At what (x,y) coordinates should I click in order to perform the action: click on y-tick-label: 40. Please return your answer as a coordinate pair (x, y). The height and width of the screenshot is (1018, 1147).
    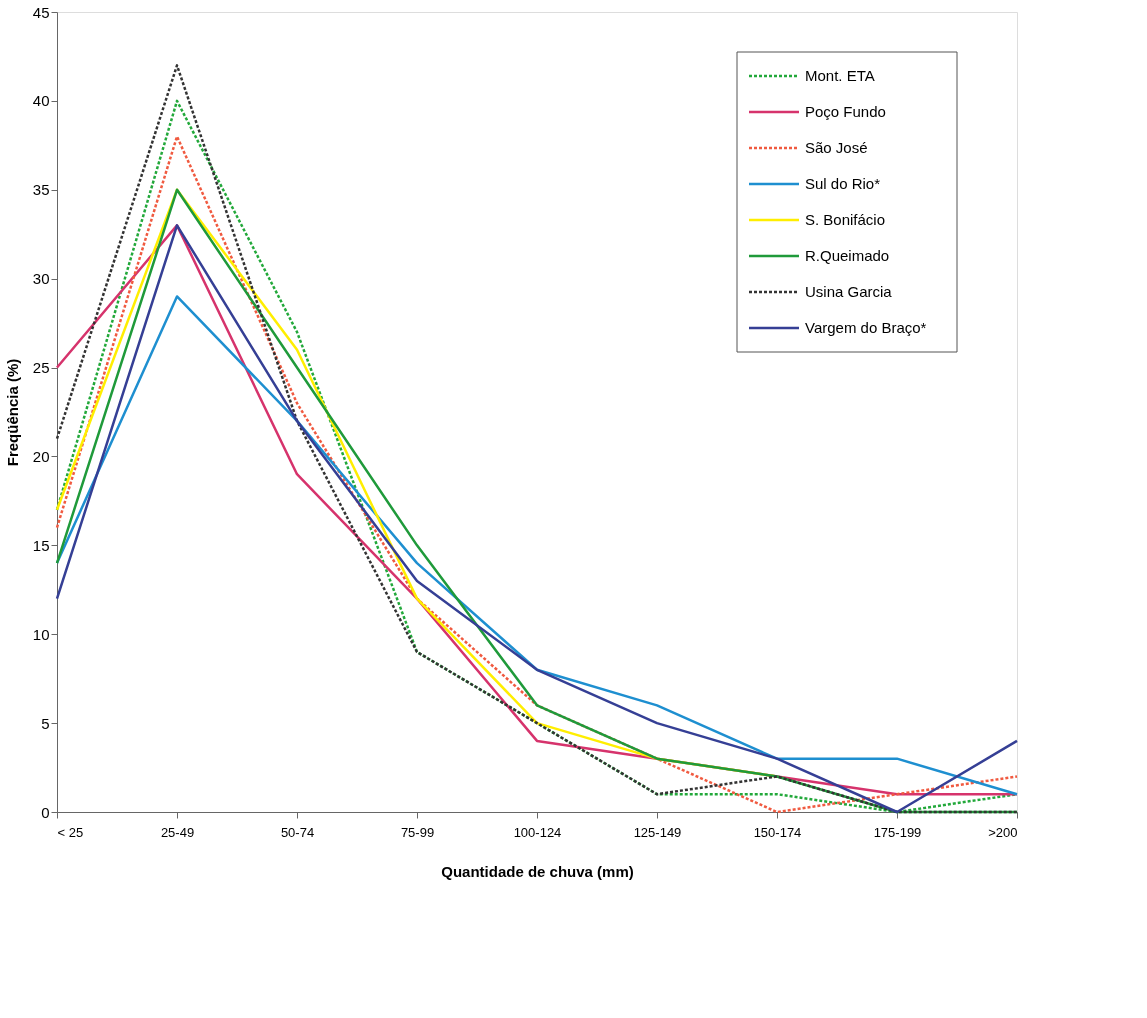
    Looking at the image, I should click on (41, 101).